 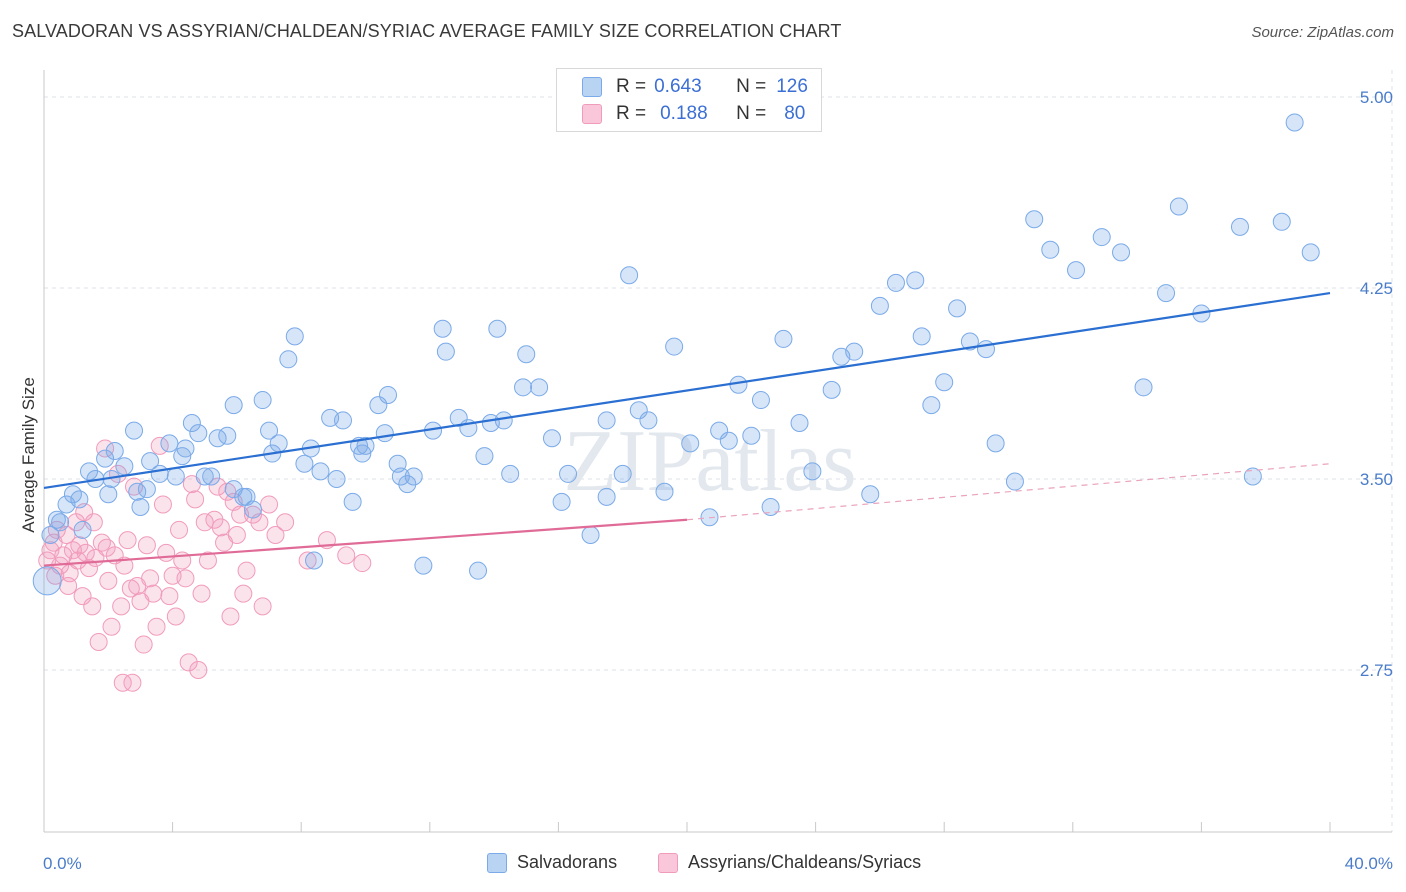 I want to click on trend-line-assyrians, so click(x=365, y=542).